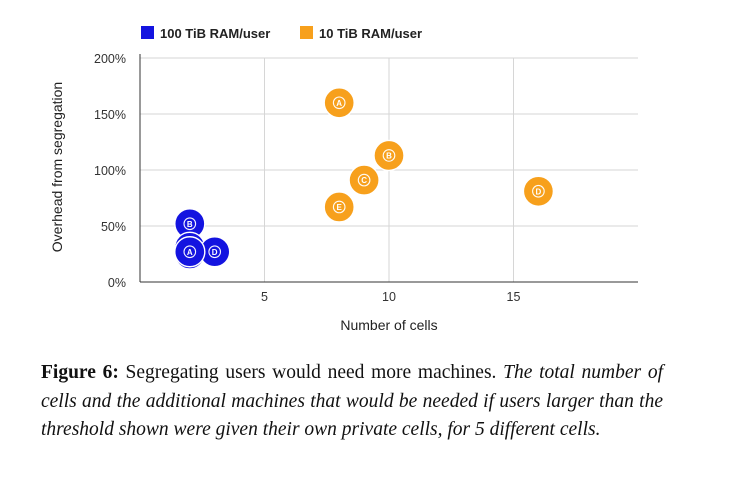  Describe the element at coordinates (215, 33) in the screenshot. I see `legend-label: 100 TiB RAM/user` at that location.